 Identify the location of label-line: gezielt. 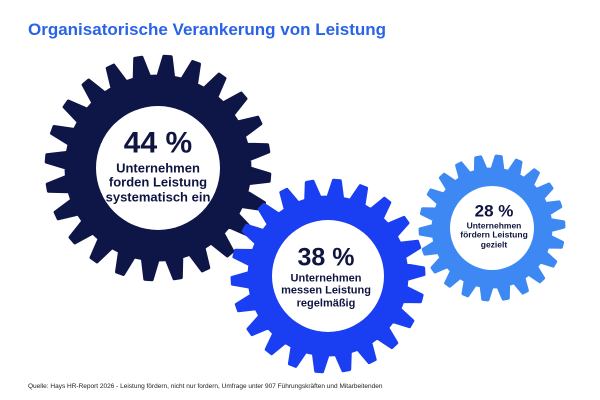
(494, 244).